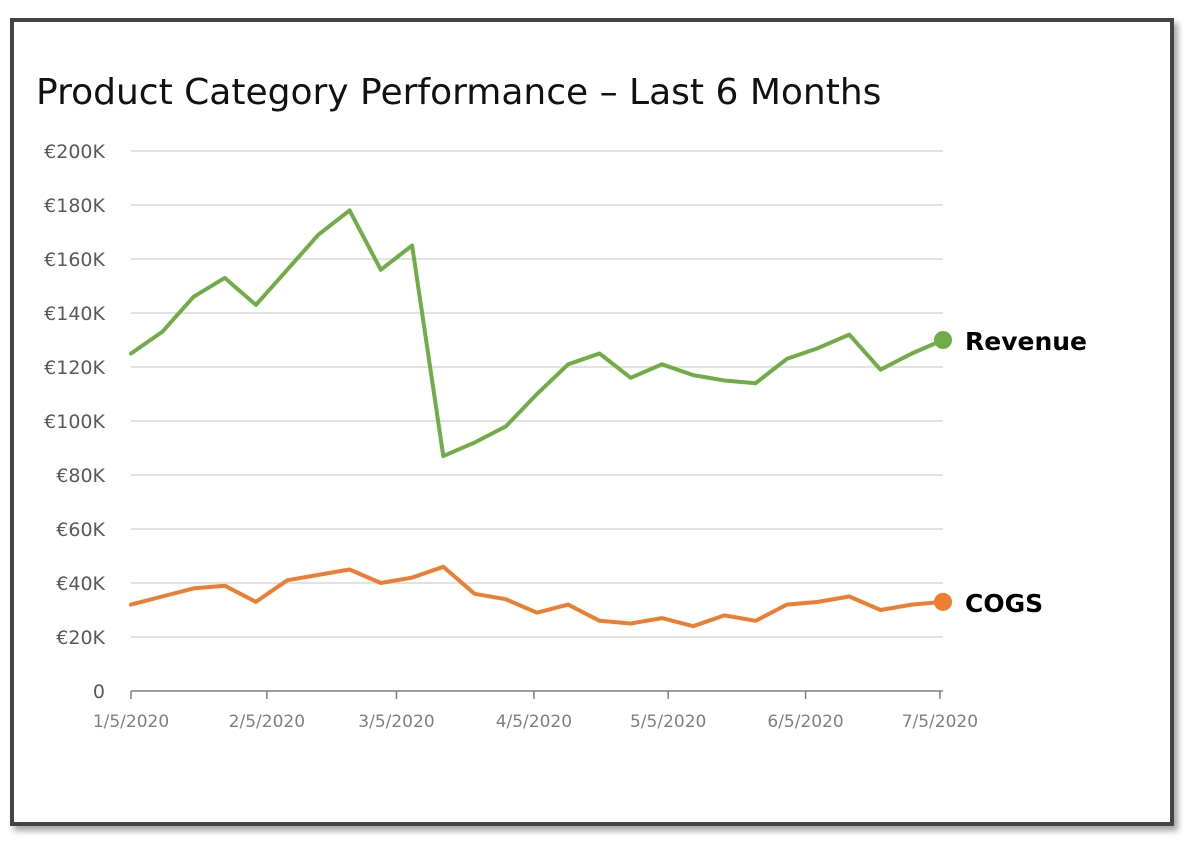 This screenshot has height=854, width=1192. I want to click on x-tick-label: 4/5/2020, so click(534, 722).